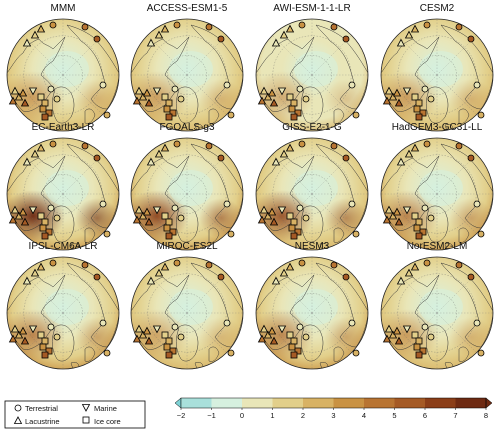  What do you see at coordinates (211, 415) in the screenshot?
I see `colorbar-tick-label: −1` at bounding box center [211, 415].